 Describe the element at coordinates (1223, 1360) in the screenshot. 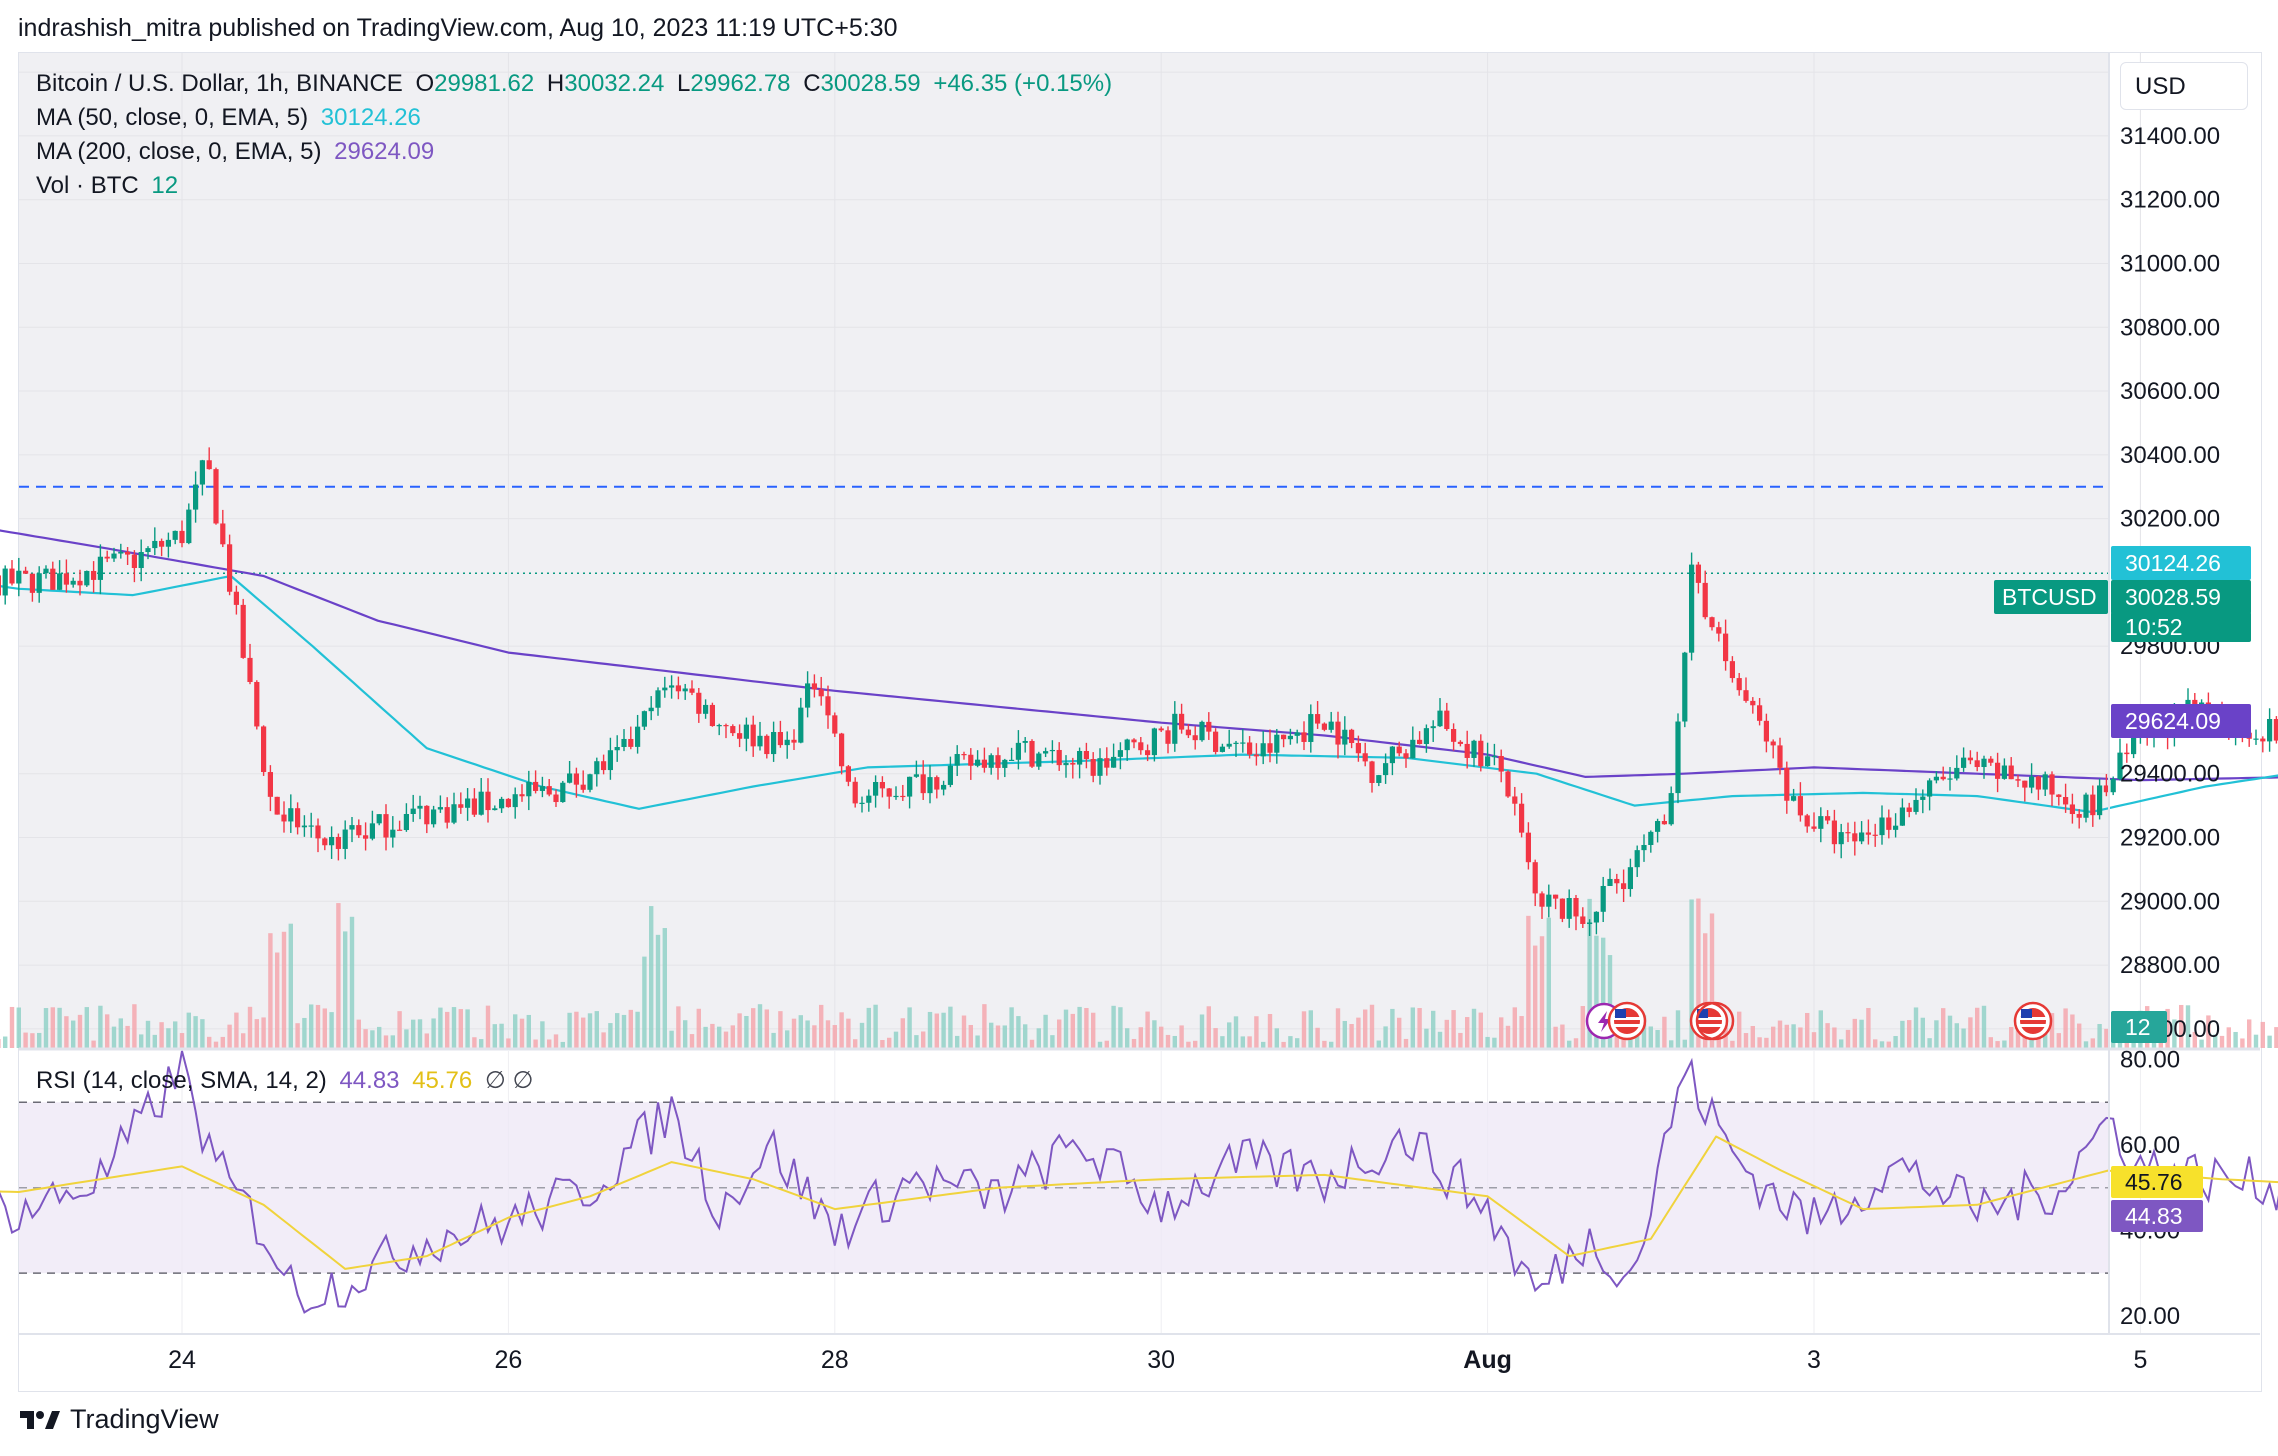

I see `time-axis: 24262830Aug3579111416` at that location.